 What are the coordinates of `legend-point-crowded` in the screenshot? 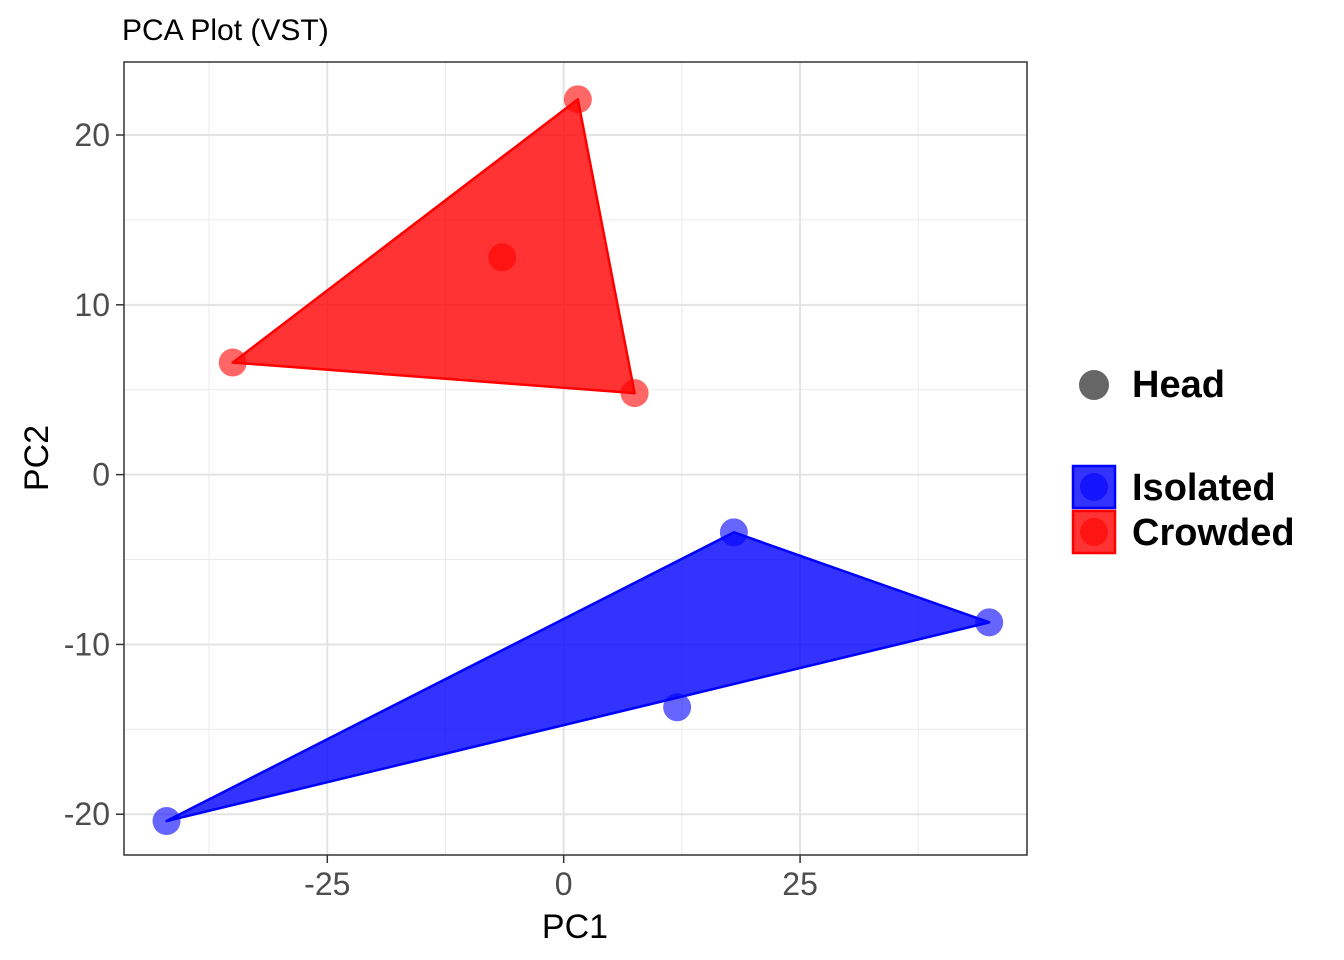 It's located at (1094, 532).